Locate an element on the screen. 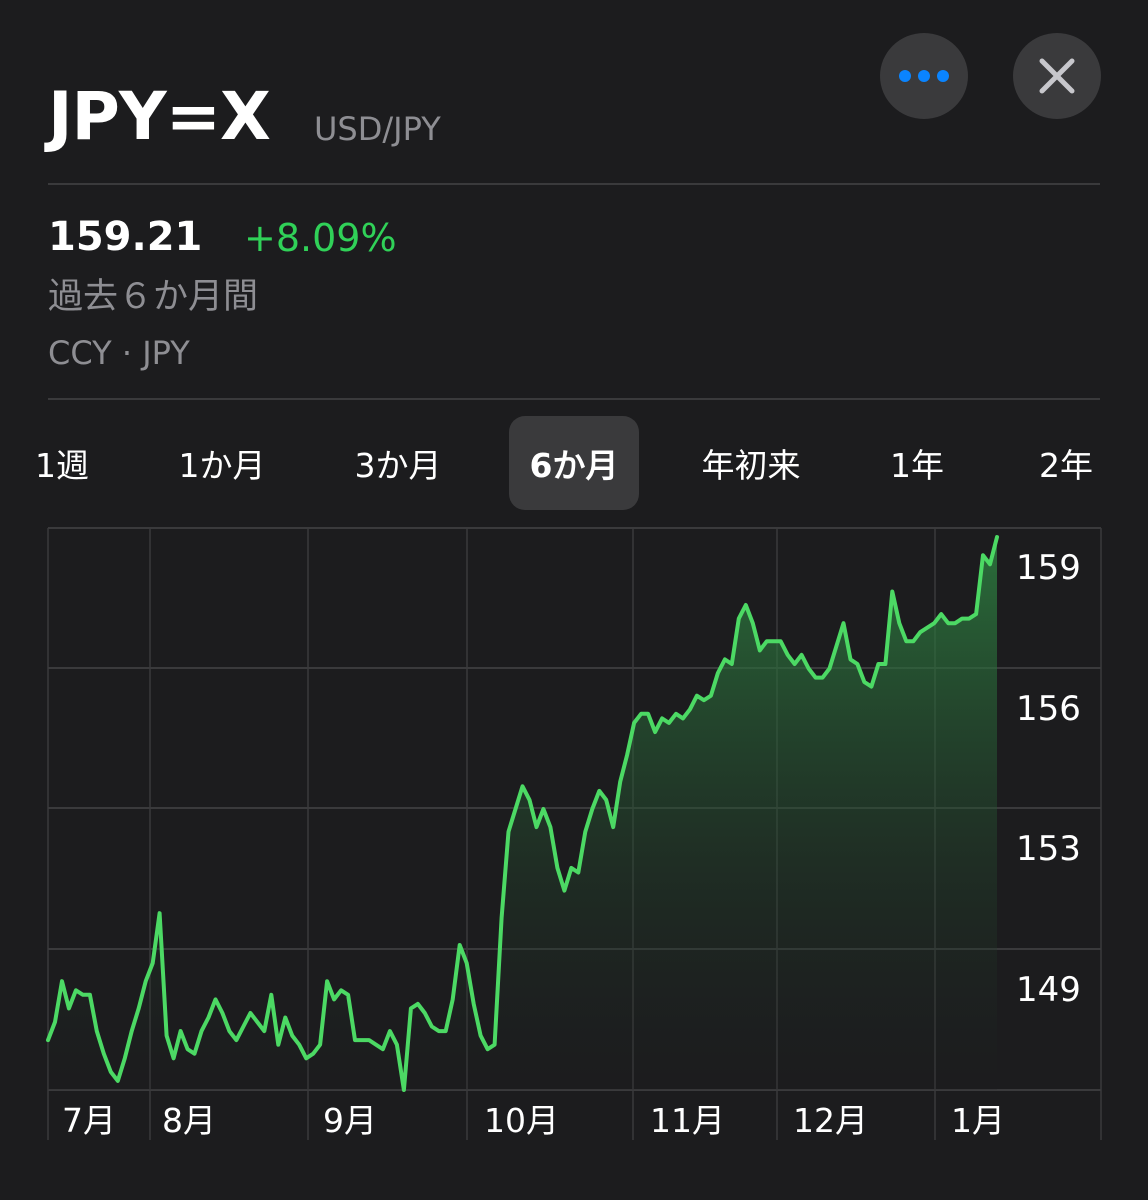  ellipsis-icon is located at coordinates (924, 76).